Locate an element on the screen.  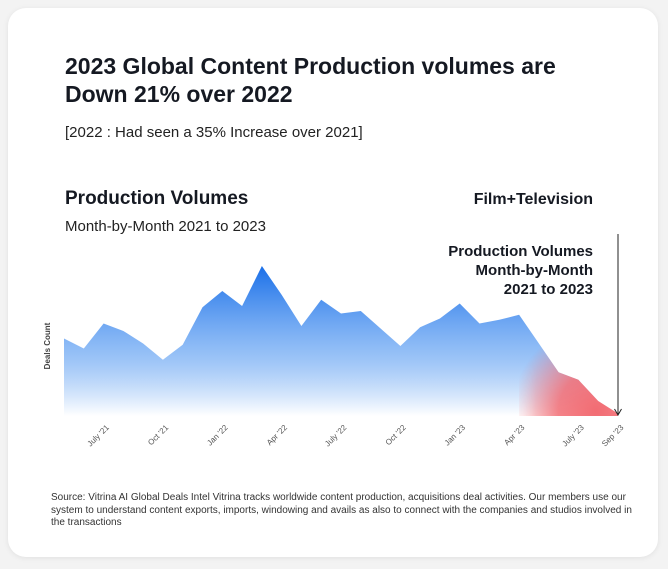
x-tick-label: Oct '22 is located at coordinates (396, 435).